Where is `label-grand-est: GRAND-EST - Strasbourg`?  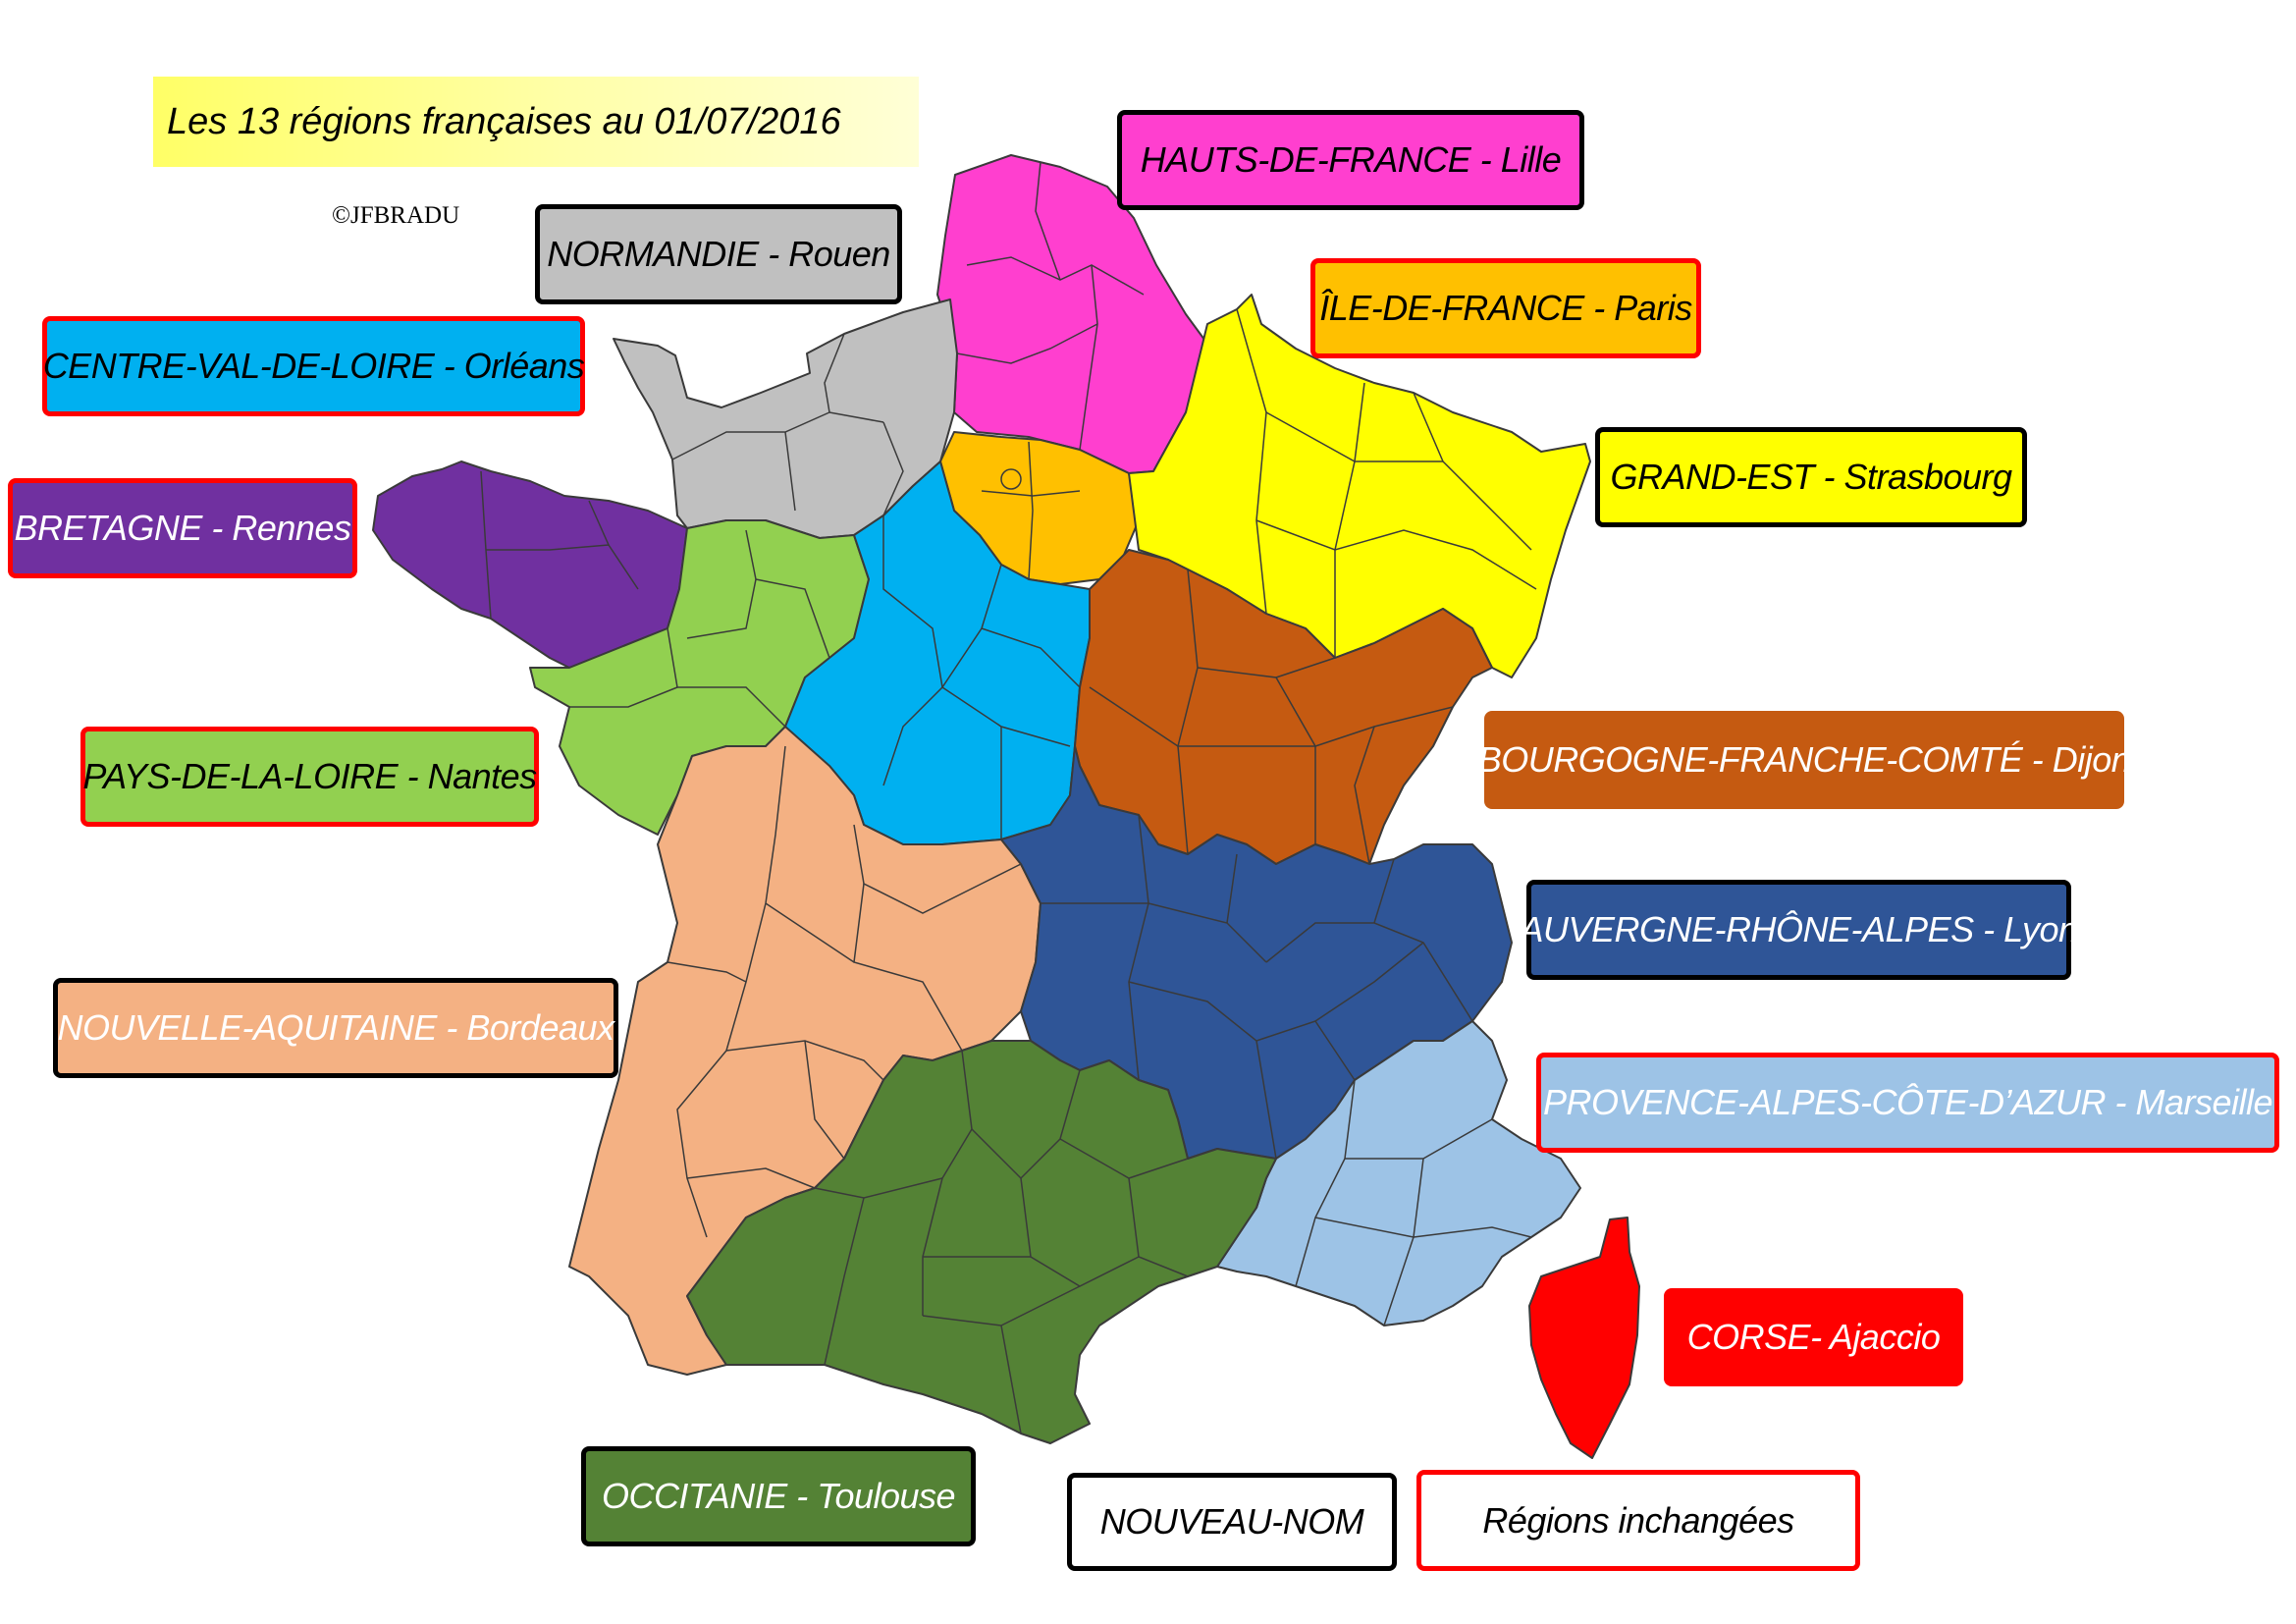 label-grand-est: GRAND-EST - Strasbourg is located at coordinates (1811, 477).